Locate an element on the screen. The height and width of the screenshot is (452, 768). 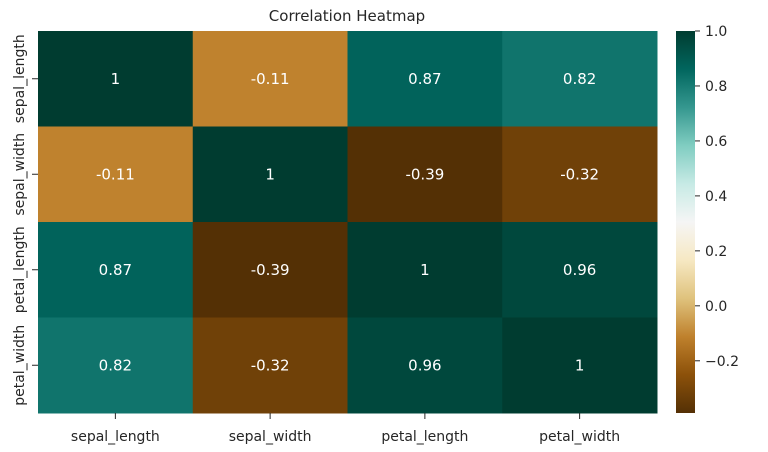
colorbar-tick-label: 1.0 is located at coordinates (716, 32).